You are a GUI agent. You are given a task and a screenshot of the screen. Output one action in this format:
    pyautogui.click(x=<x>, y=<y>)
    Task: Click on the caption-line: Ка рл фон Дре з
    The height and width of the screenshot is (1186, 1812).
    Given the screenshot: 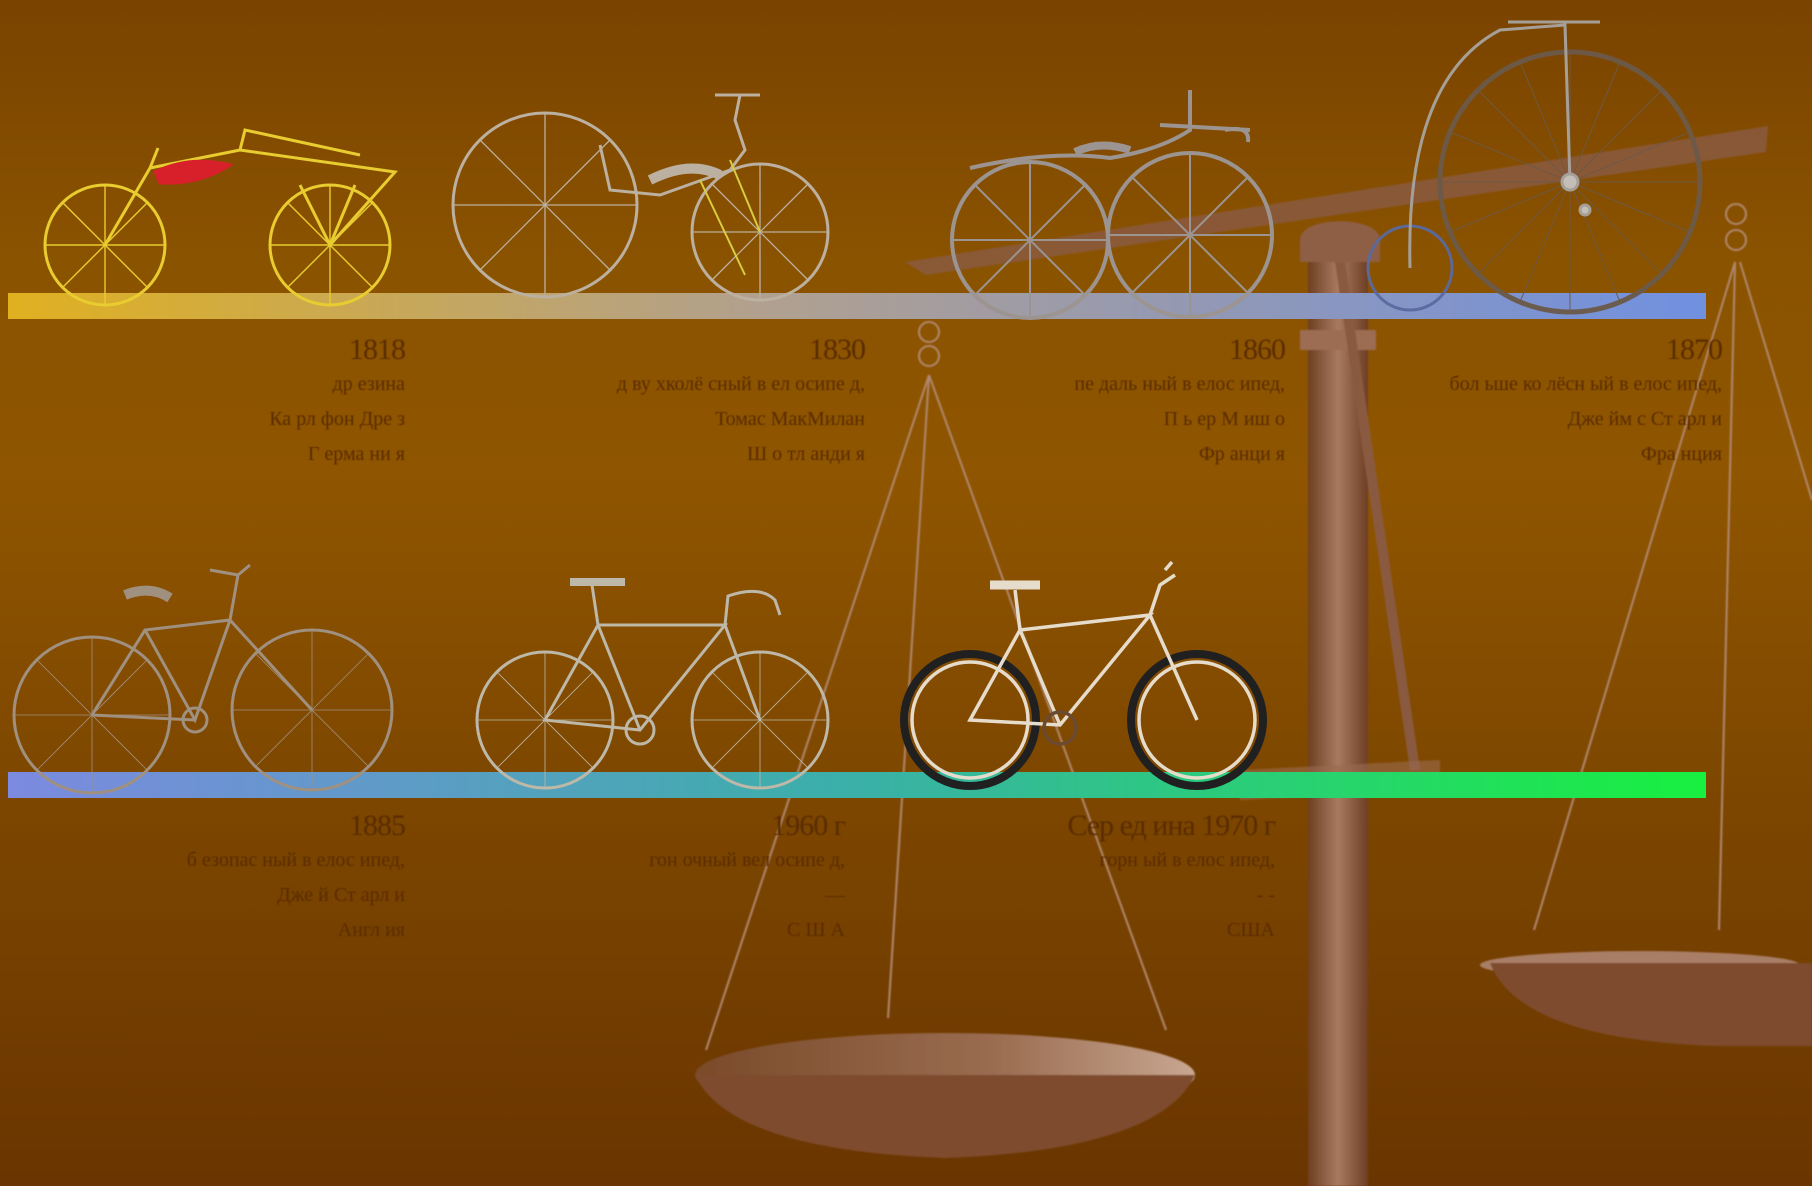 What is the action you would take?
    pyautogui.click(x=337, y=419)
    